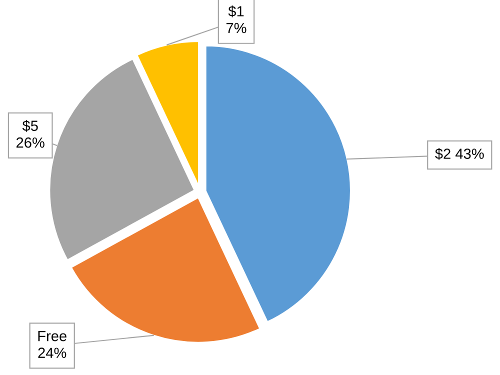 Image resolution: width=500 pixels, height=375 pixels. Describe the element at coordinates (236, 11) in the screenshot. I see `slice-label: $1` at that location.